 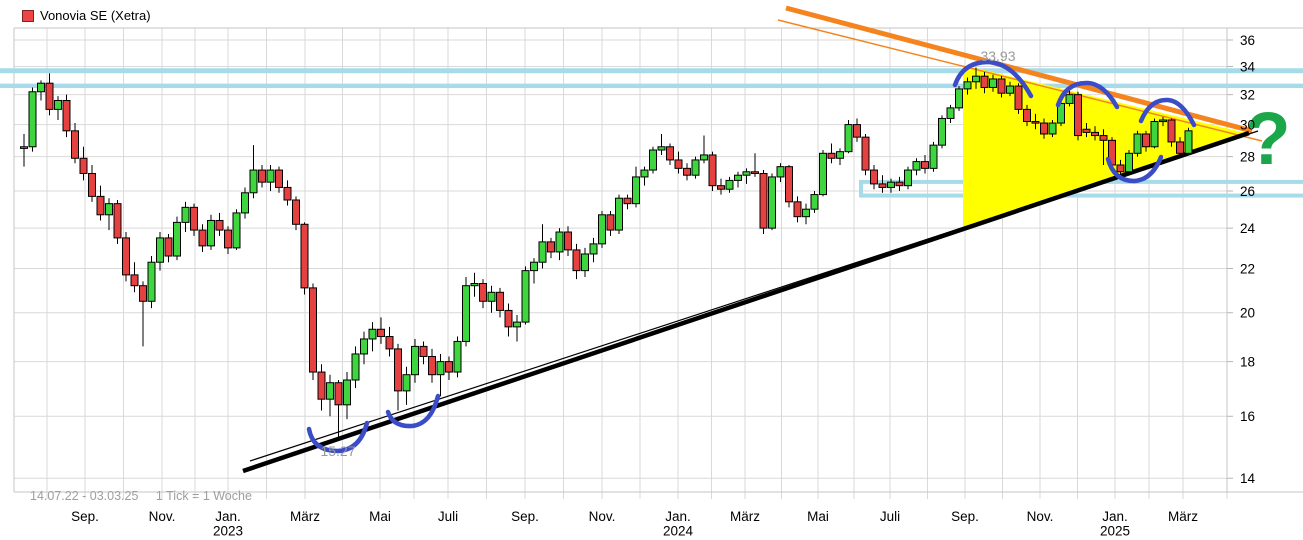 What do you see at coordinates (1247, 313) in the screenshot?
I see `y-axis-tick-label: 20` at bounding box center [1247, 313].